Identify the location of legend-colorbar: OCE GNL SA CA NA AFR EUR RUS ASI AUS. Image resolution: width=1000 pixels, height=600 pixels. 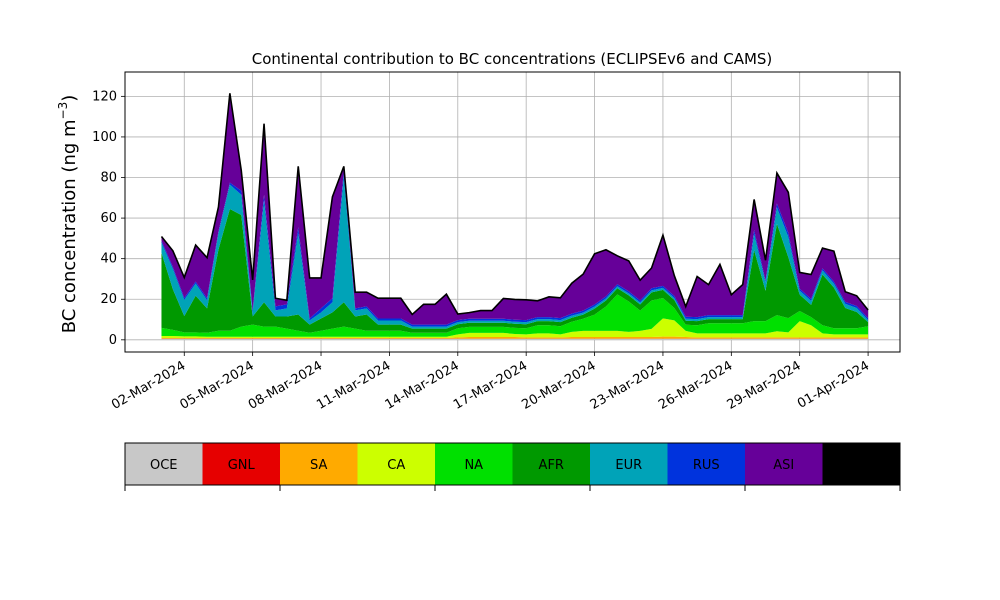
(512, 466).